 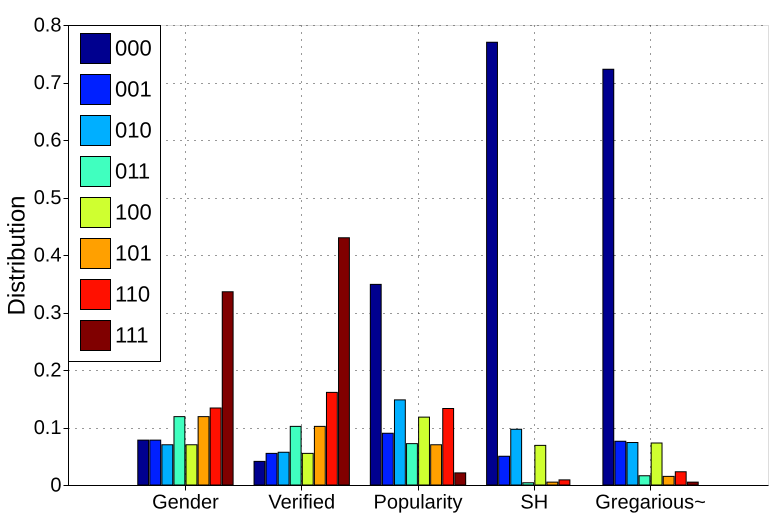 I want to click on legend-label: 110, so click(x=132, y=294).